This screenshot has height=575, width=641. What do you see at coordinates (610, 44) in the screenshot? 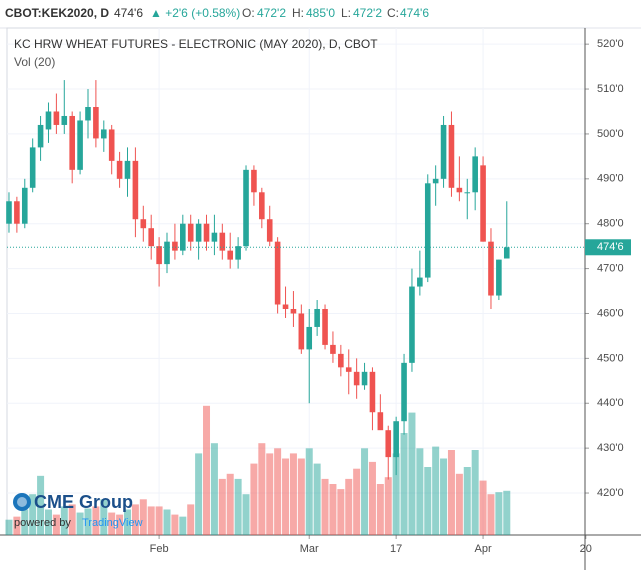
I see `y-tick-label: 520'0` at bounding box center [610, 44].